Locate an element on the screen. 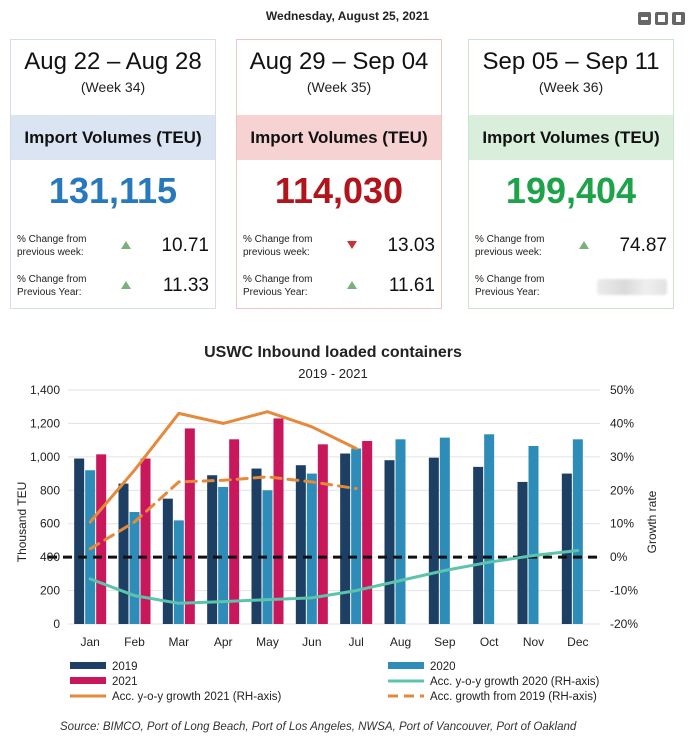  y2-tick-label: 50% is located at coordinates (622, 390).